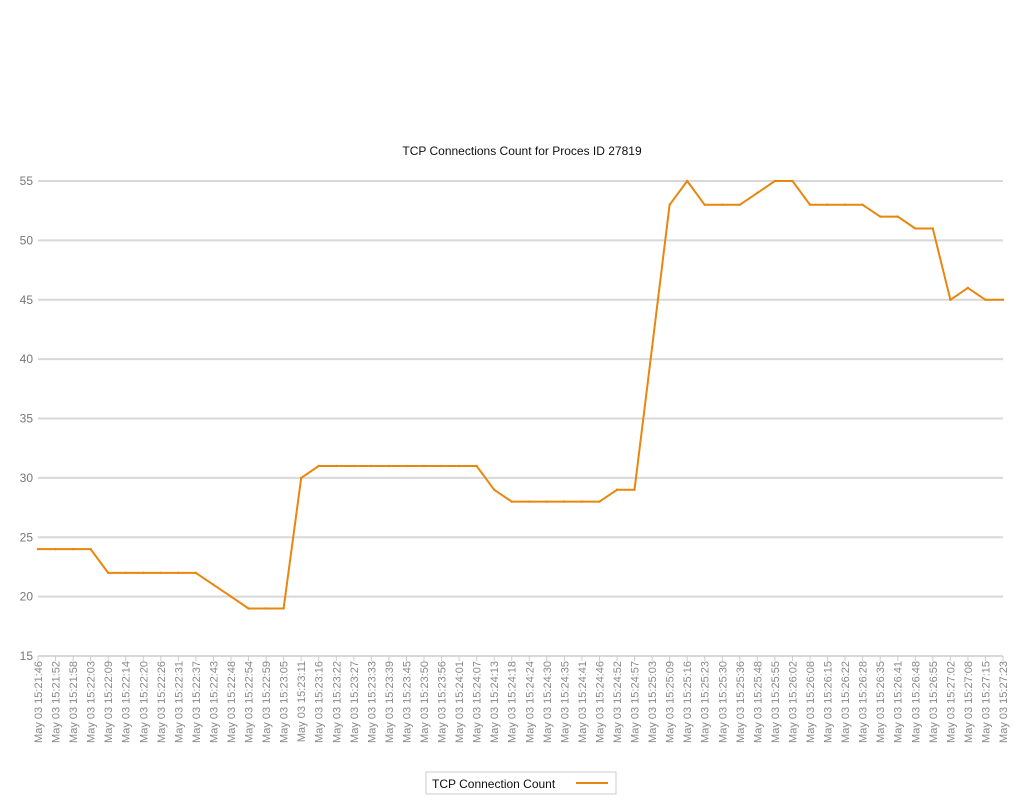 The image size is (1024, 800). I want to click on x-tick-label: May 03 15:27:08, so click(969, 702).